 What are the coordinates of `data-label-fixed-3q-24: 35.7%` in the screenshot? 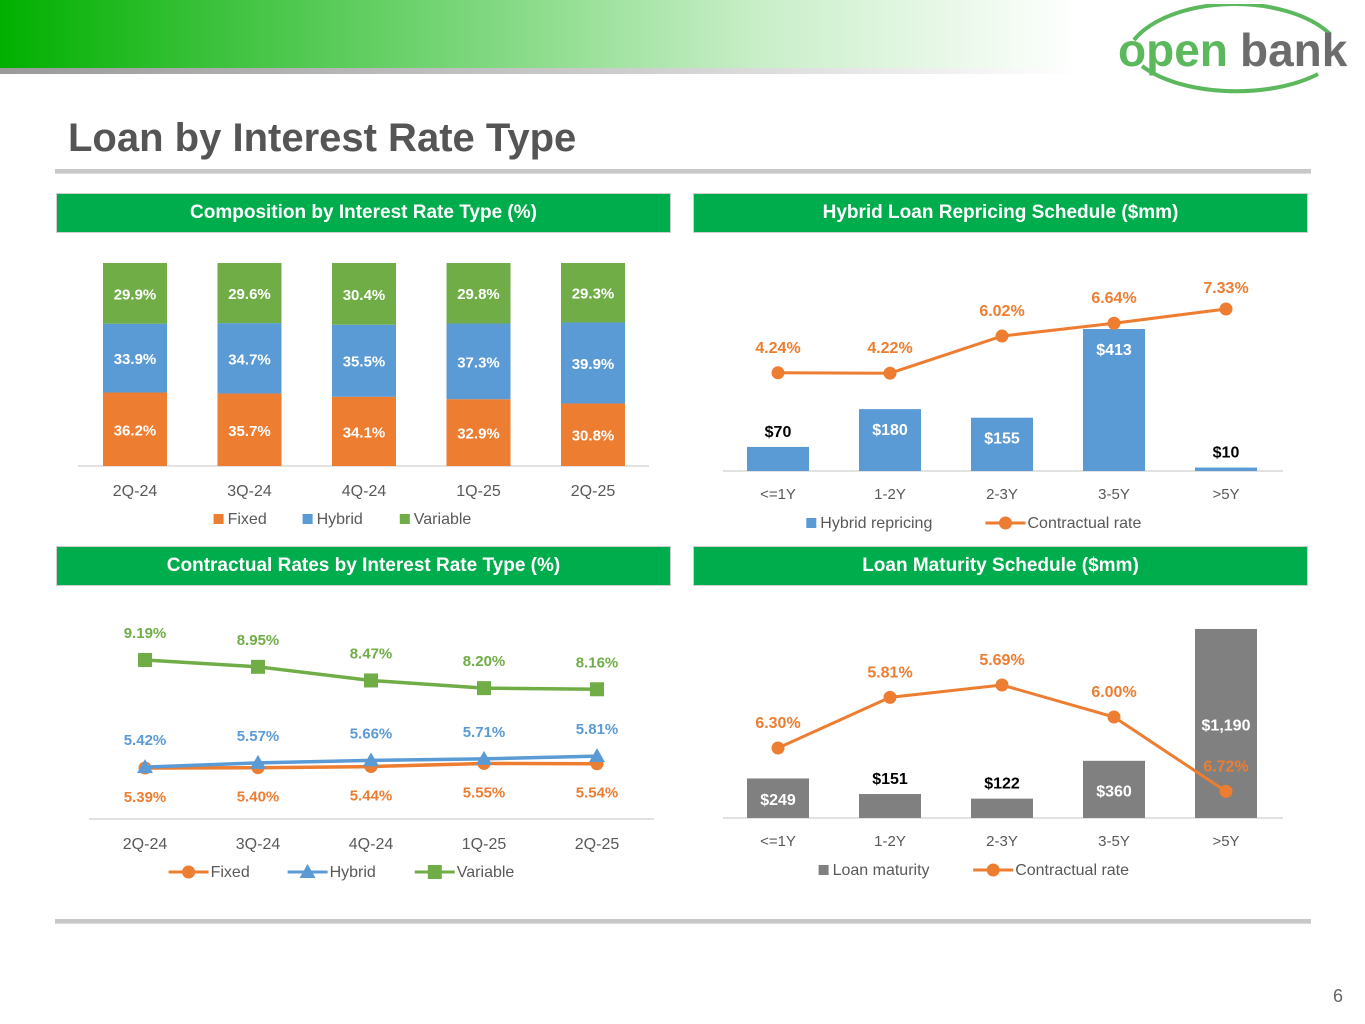 It's located at (249, 431).